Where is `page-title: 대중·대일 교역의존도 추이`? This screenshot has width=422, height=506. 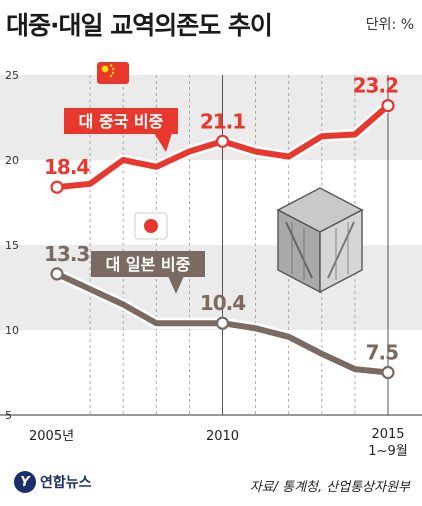 page-title: 대중·대일 교역의존도 추이 is located at coordinates (139, 25).